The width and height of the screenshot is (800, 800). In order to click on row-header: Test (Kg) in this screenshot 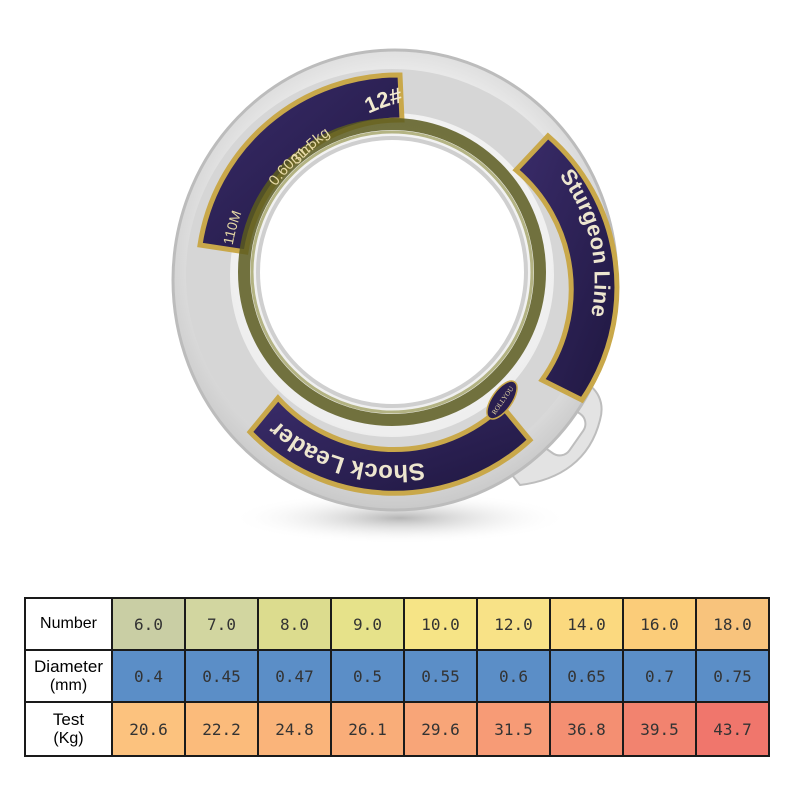, I will do `click(68, 729)`.